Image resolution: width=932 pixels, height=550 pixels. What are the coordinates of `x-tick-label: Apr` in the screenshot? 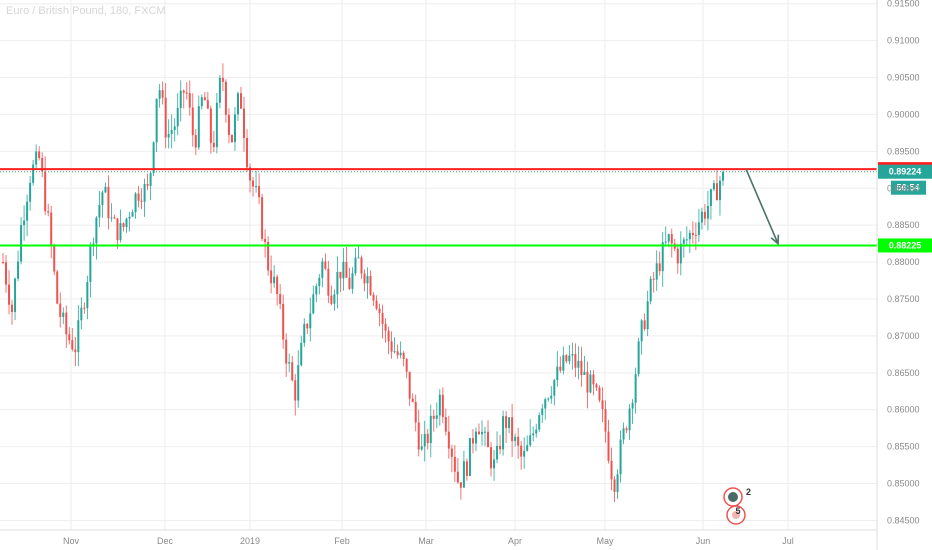 It's located at (515, 541).